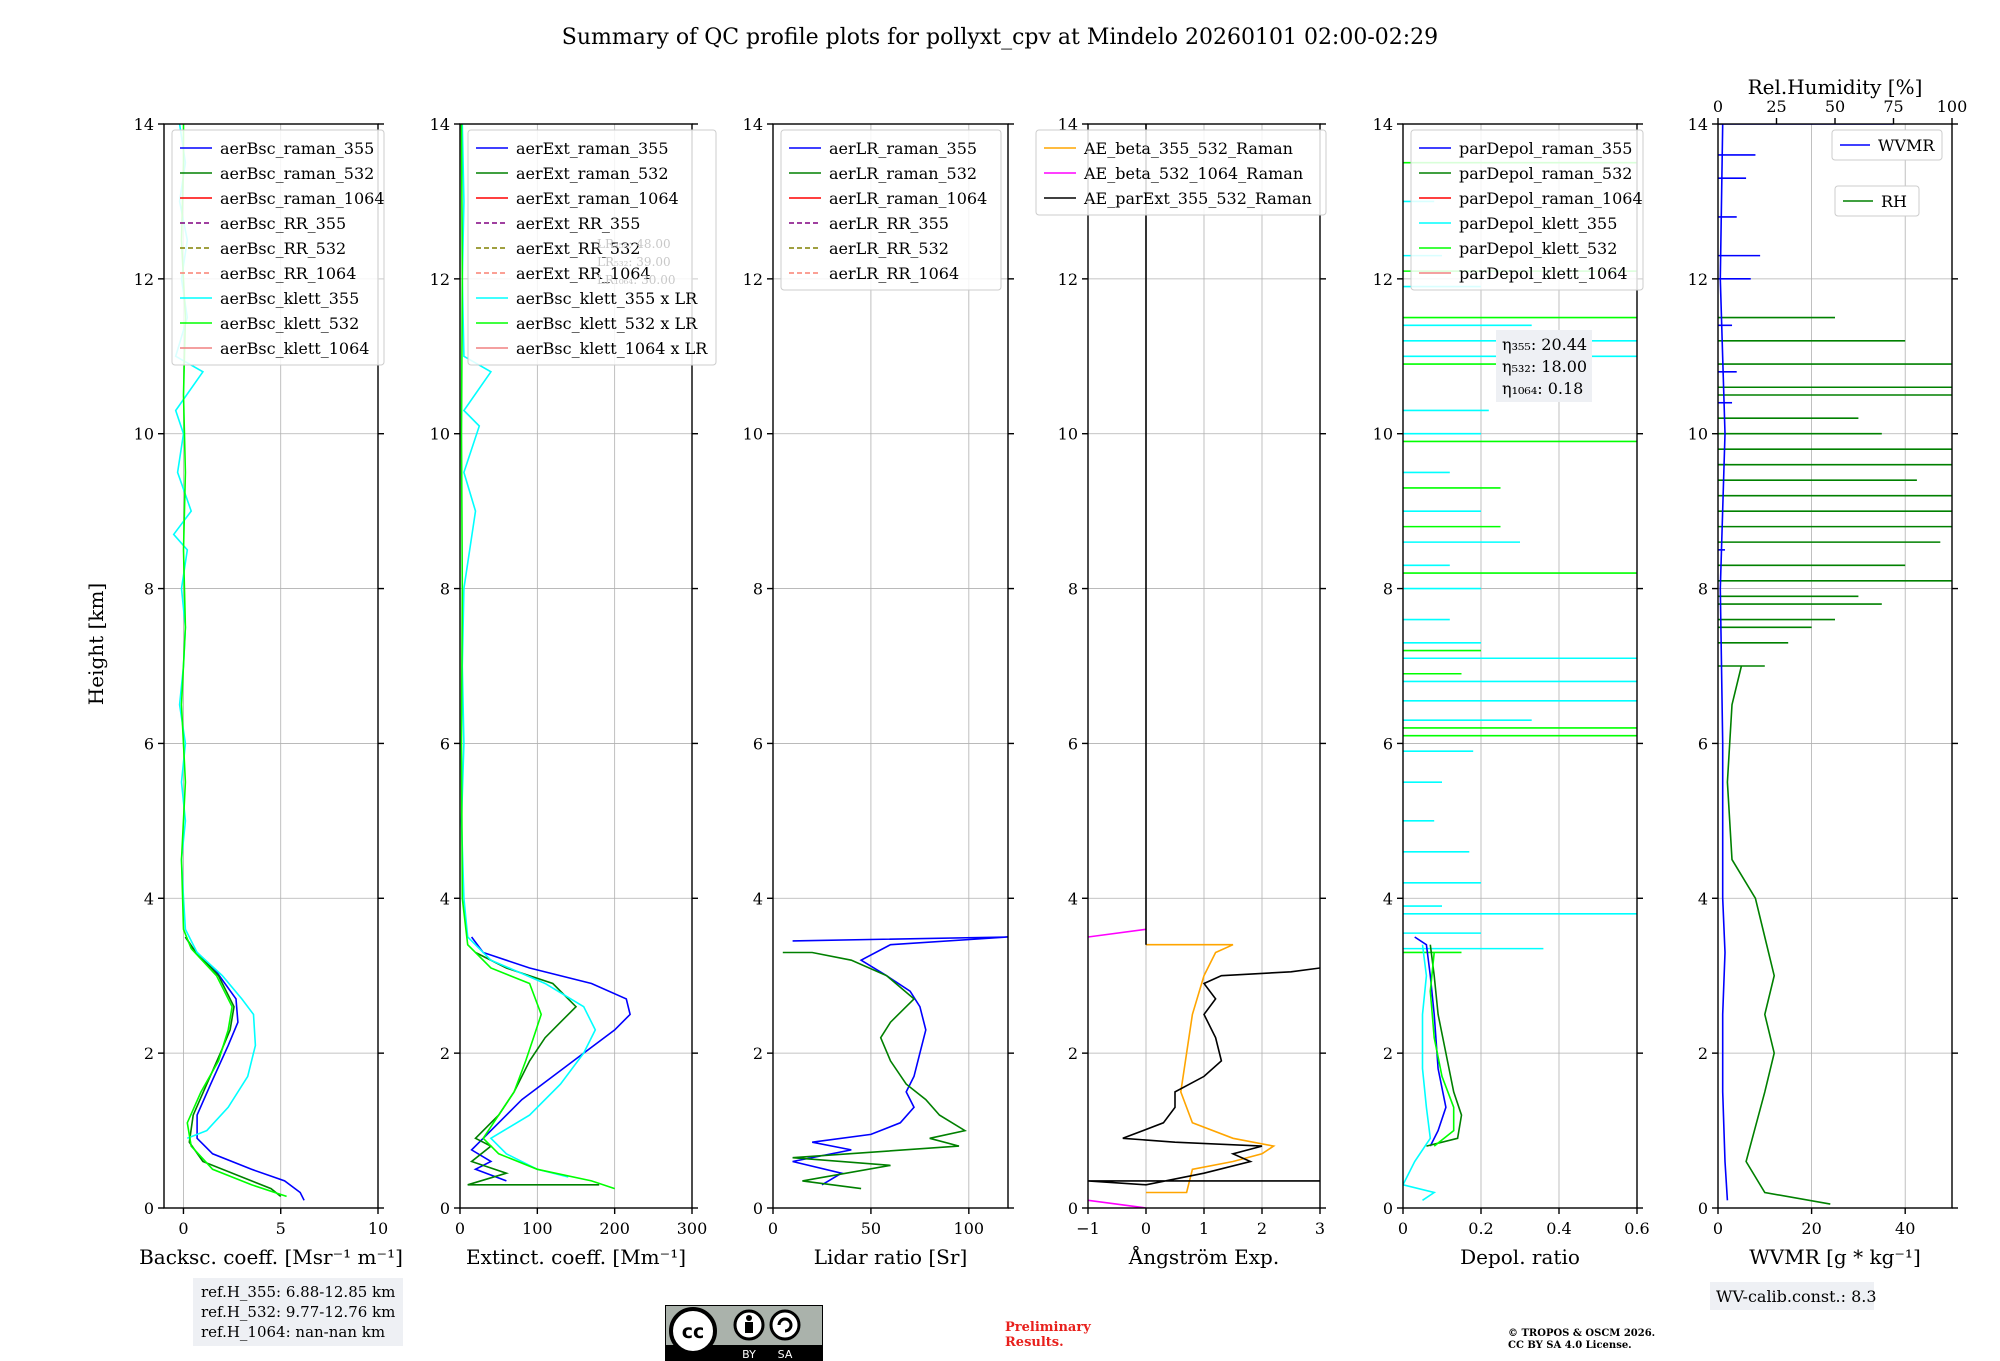 This screenshot has width=2000, height=1361. What do you see at coordinates (1776, 106) in the screenshot?
I see `top-x-tick-label: 25` at bounding box center [1776, 106].